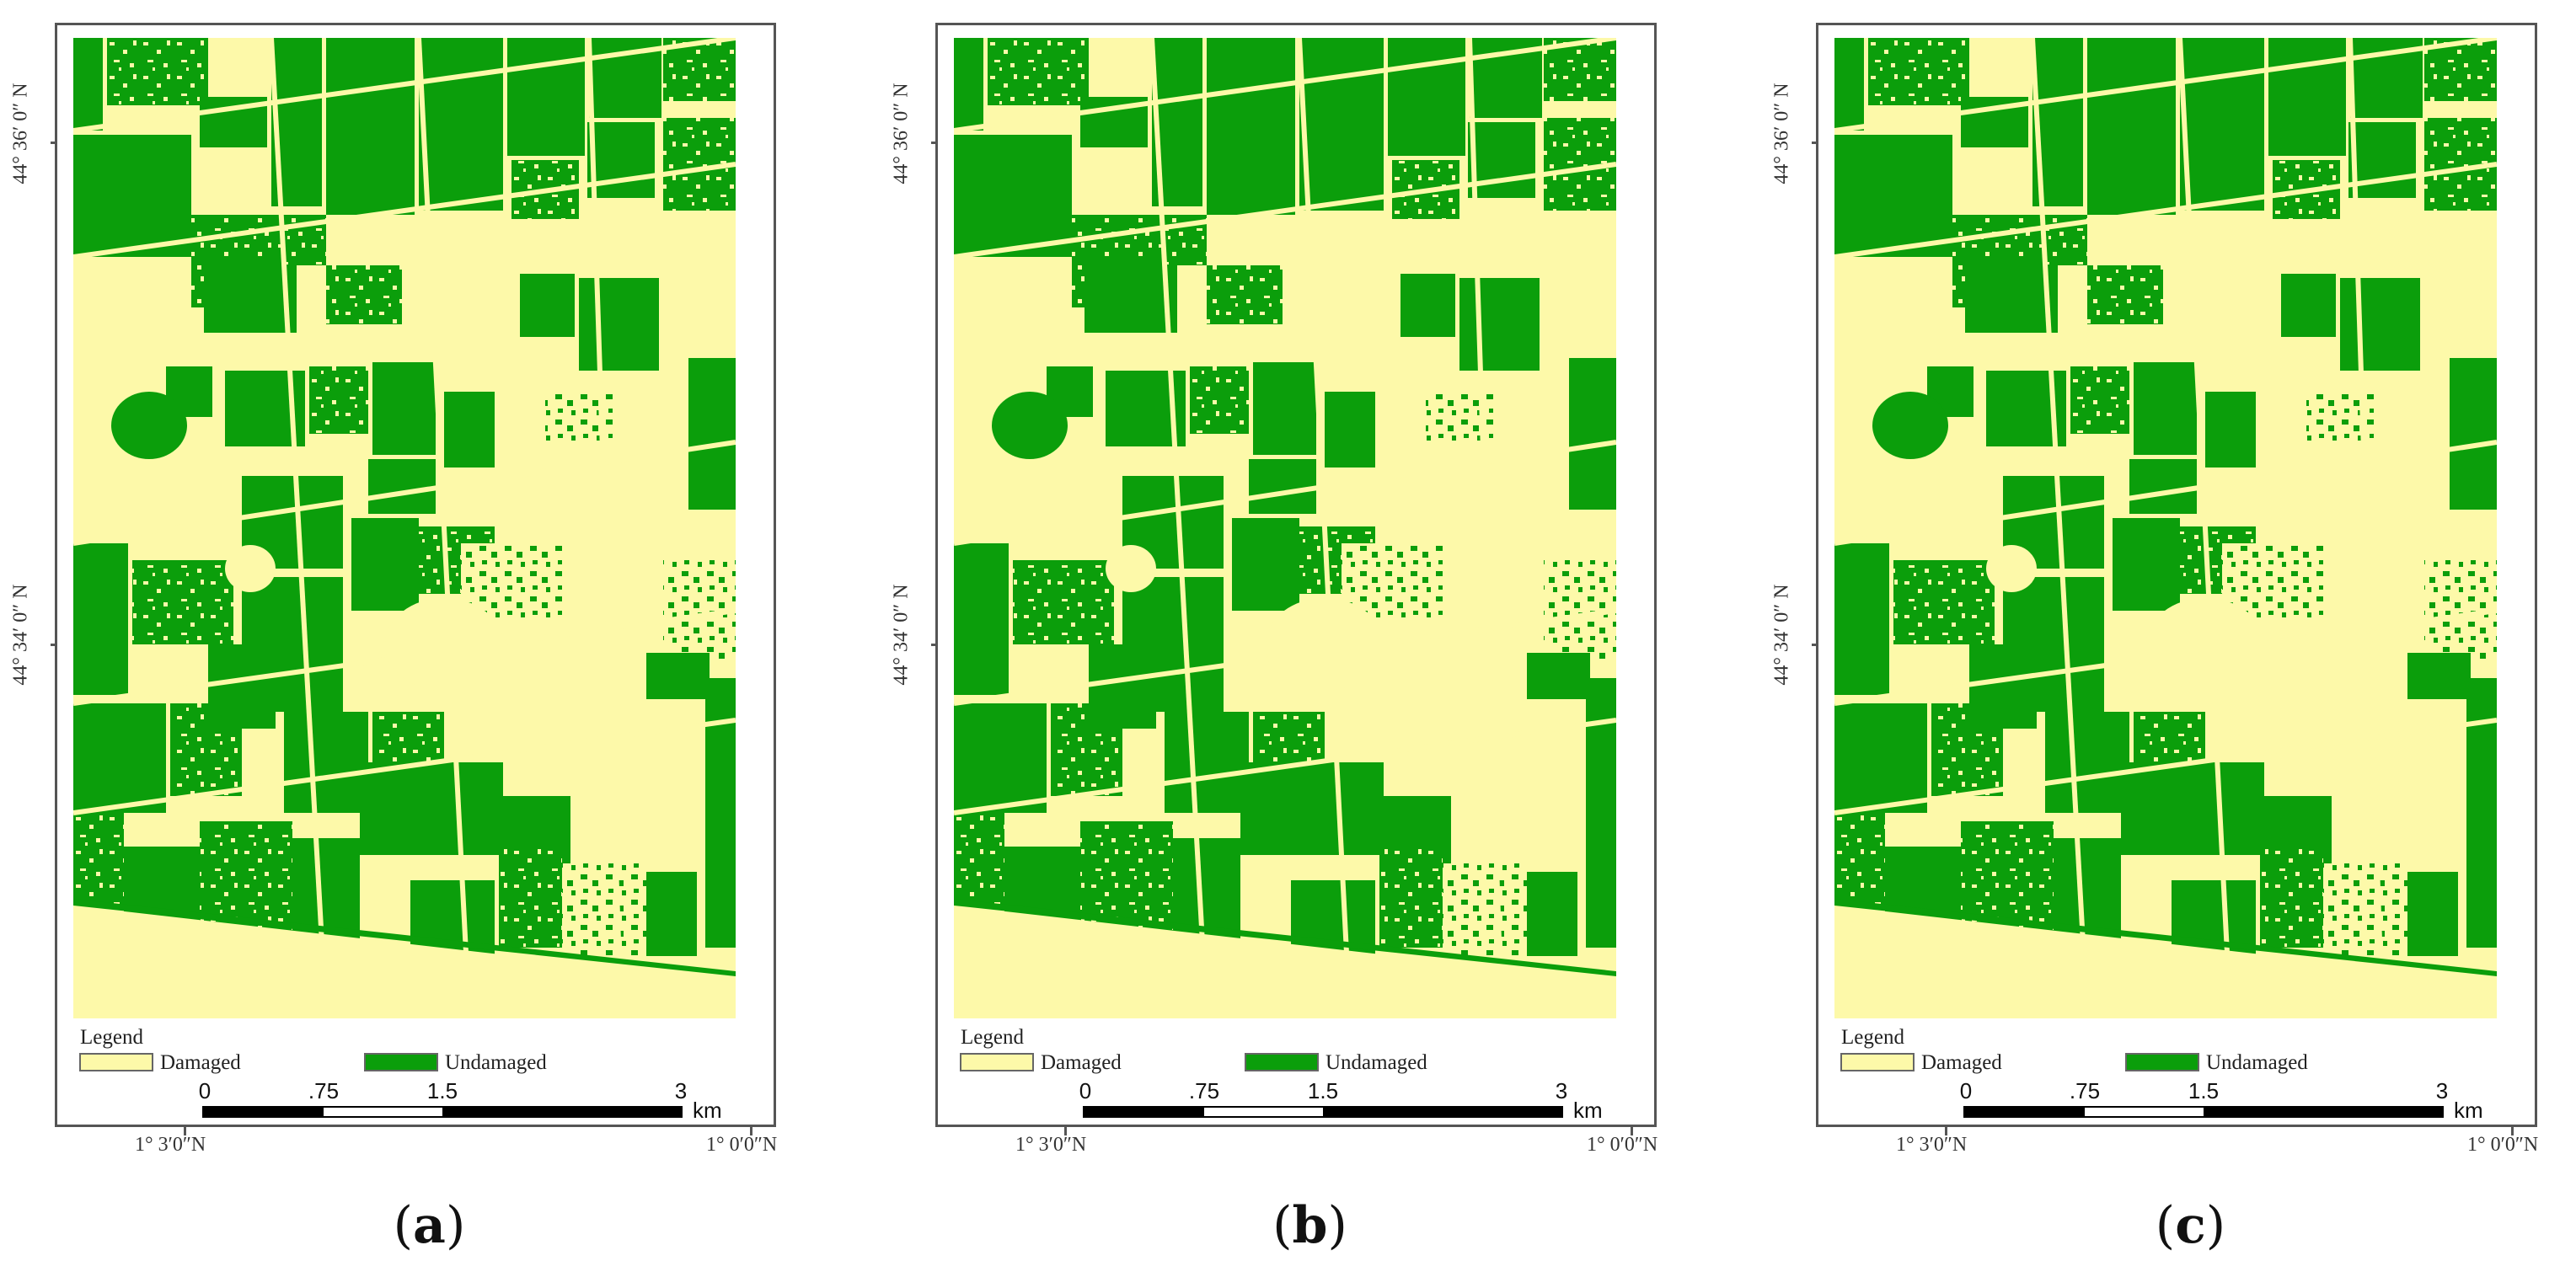 The width and height of the screenshot is (2576, 1277). What do you see at coordinates (1310, 1225) in the screenshot?
I see `panel-caption: (b)` at bounding box center [1310, 1225].